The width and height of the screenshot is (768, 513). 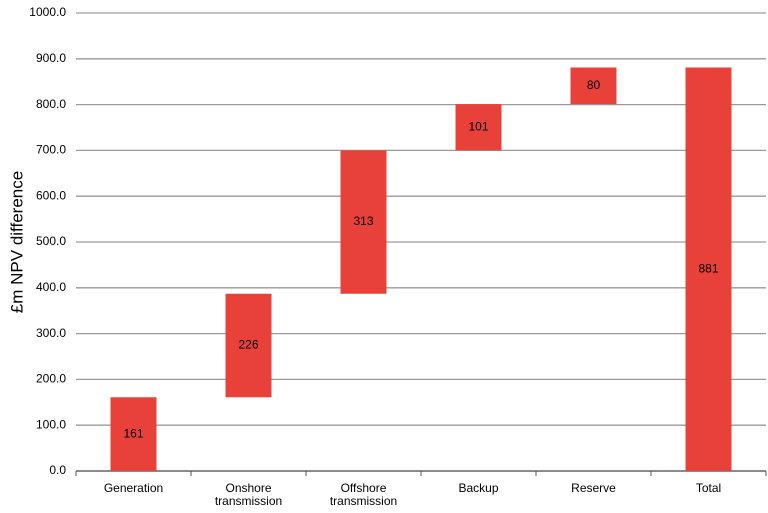 I want to click on data-label: 101, so click(x=478, y=126).